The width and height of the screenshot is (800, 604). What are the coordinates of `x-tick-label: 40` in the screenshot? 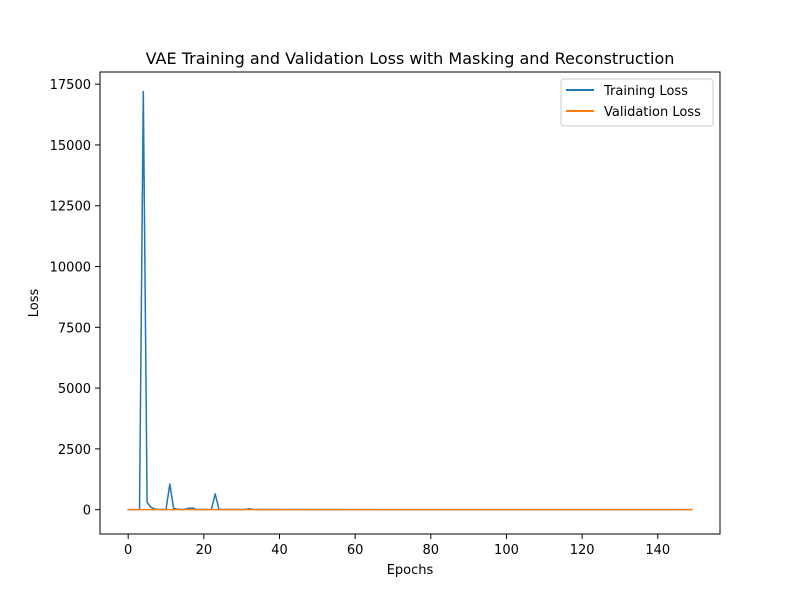 It's located at (279, 550).